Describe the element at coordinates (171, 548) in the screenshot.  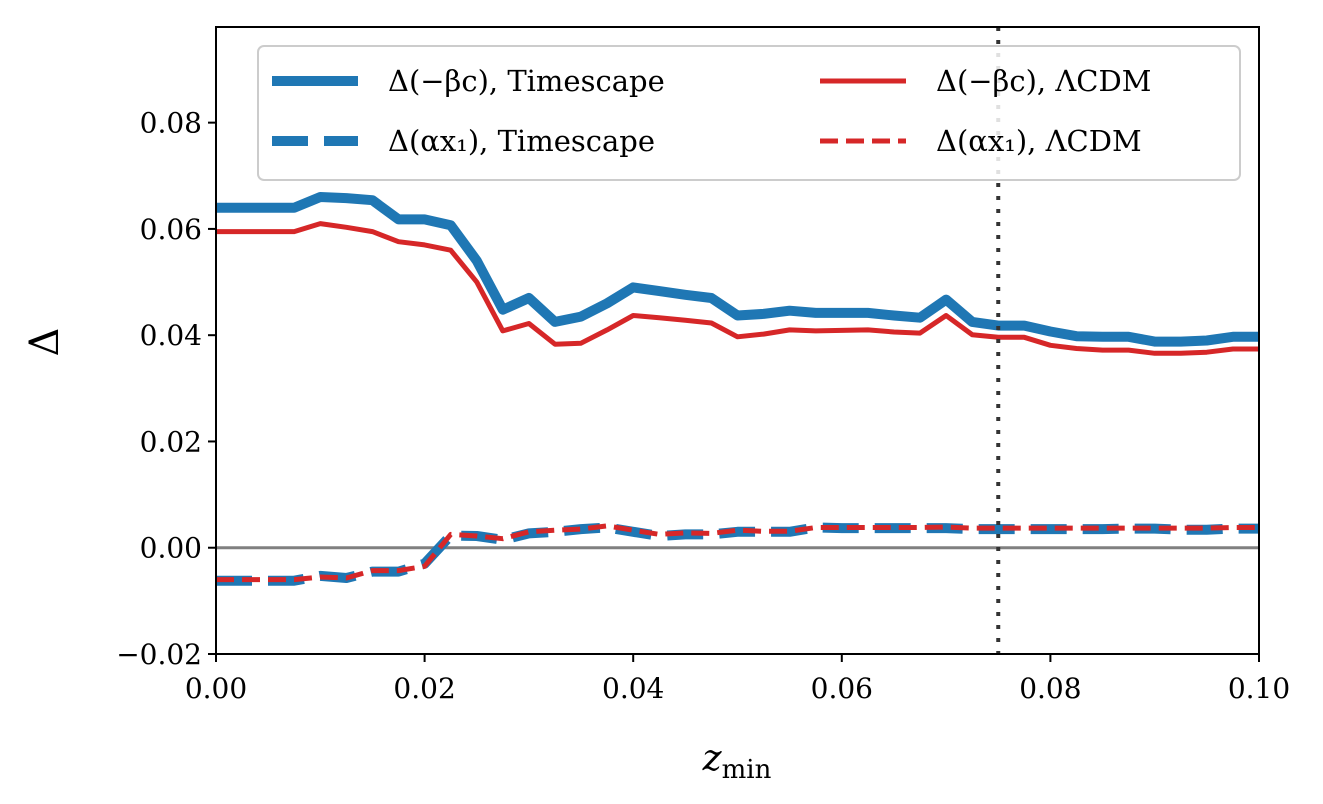
I see `y-tick-label: 0.00` at that location.